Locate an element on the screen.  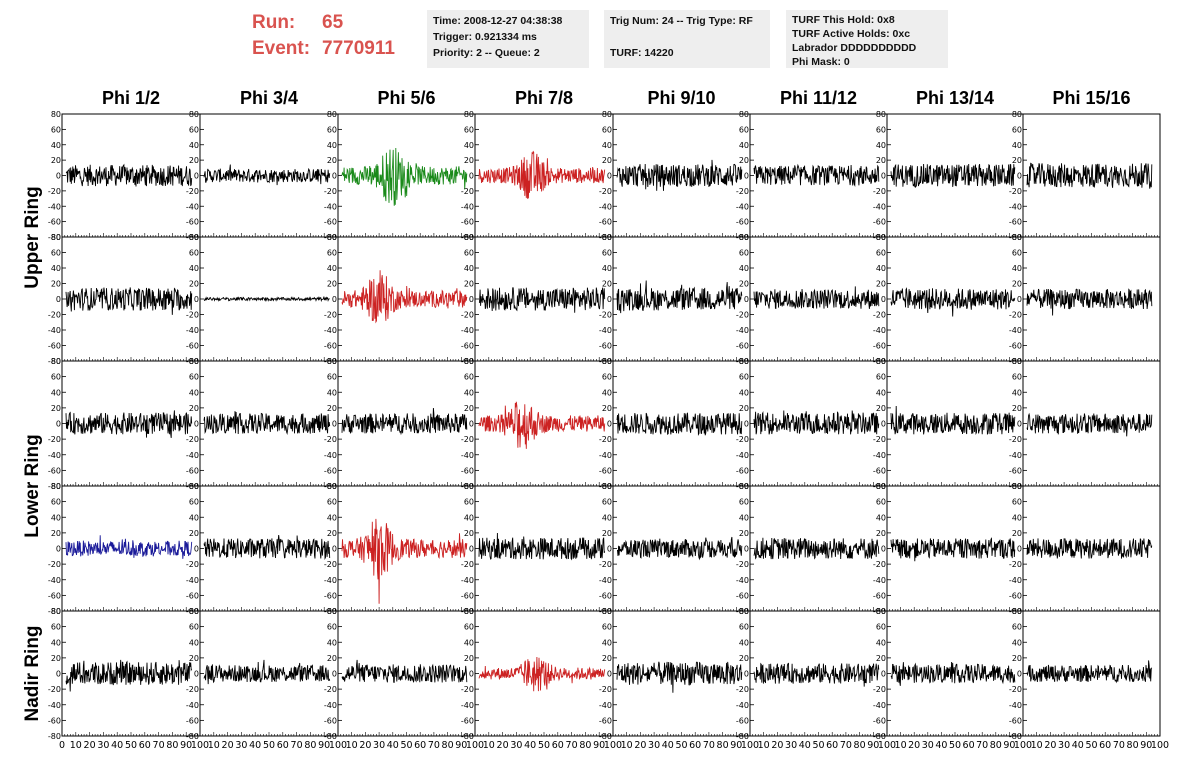
column-title: Phi 1/2 is located at coordinates (131, 98).